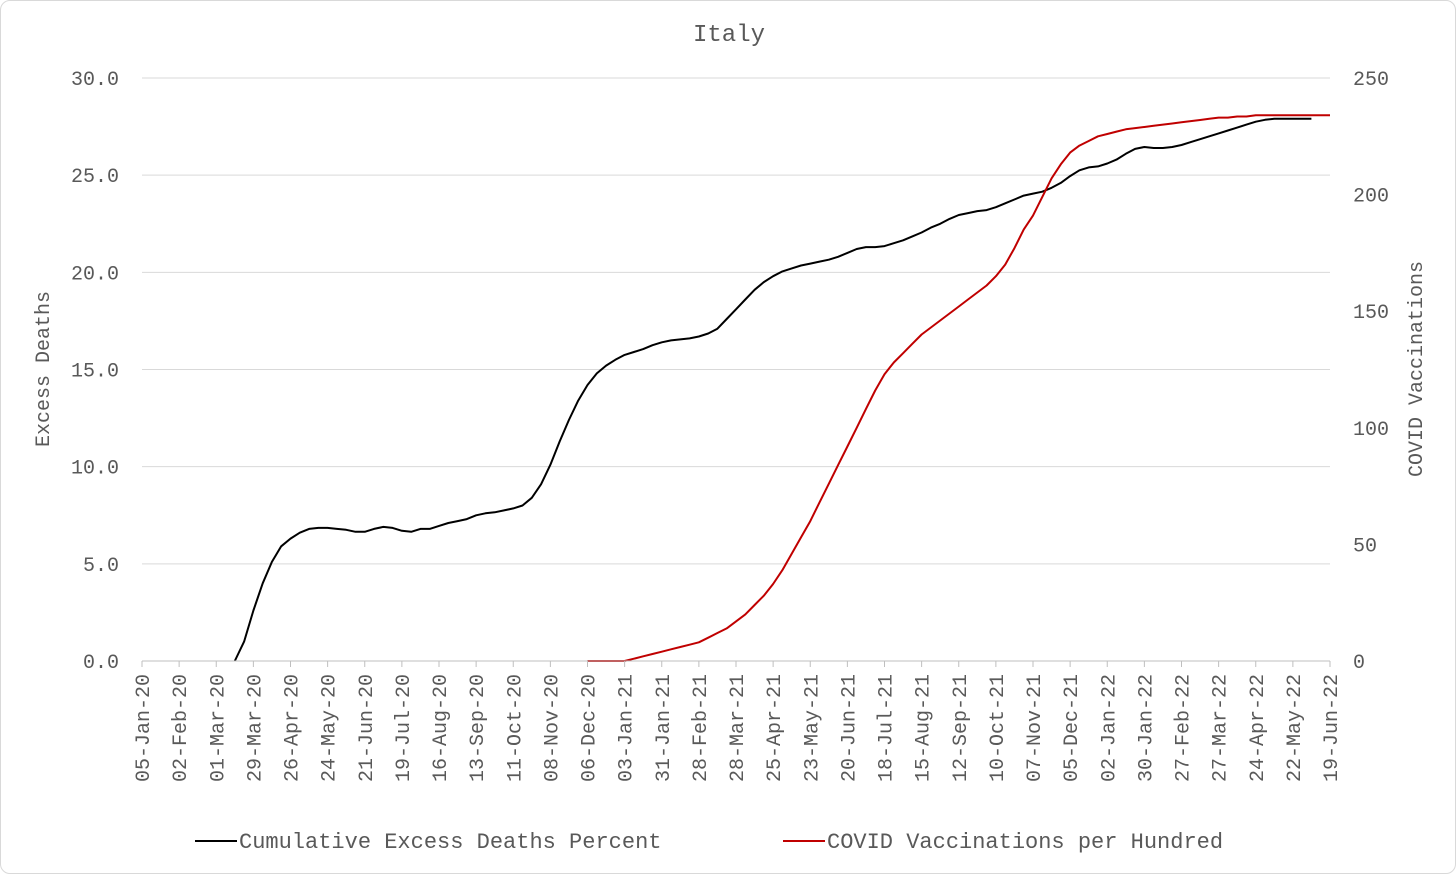 The width and height of the screenshot is (1456, 875). I want to click on x-tick-label: 24-Apr-22, so click(1258, 728).